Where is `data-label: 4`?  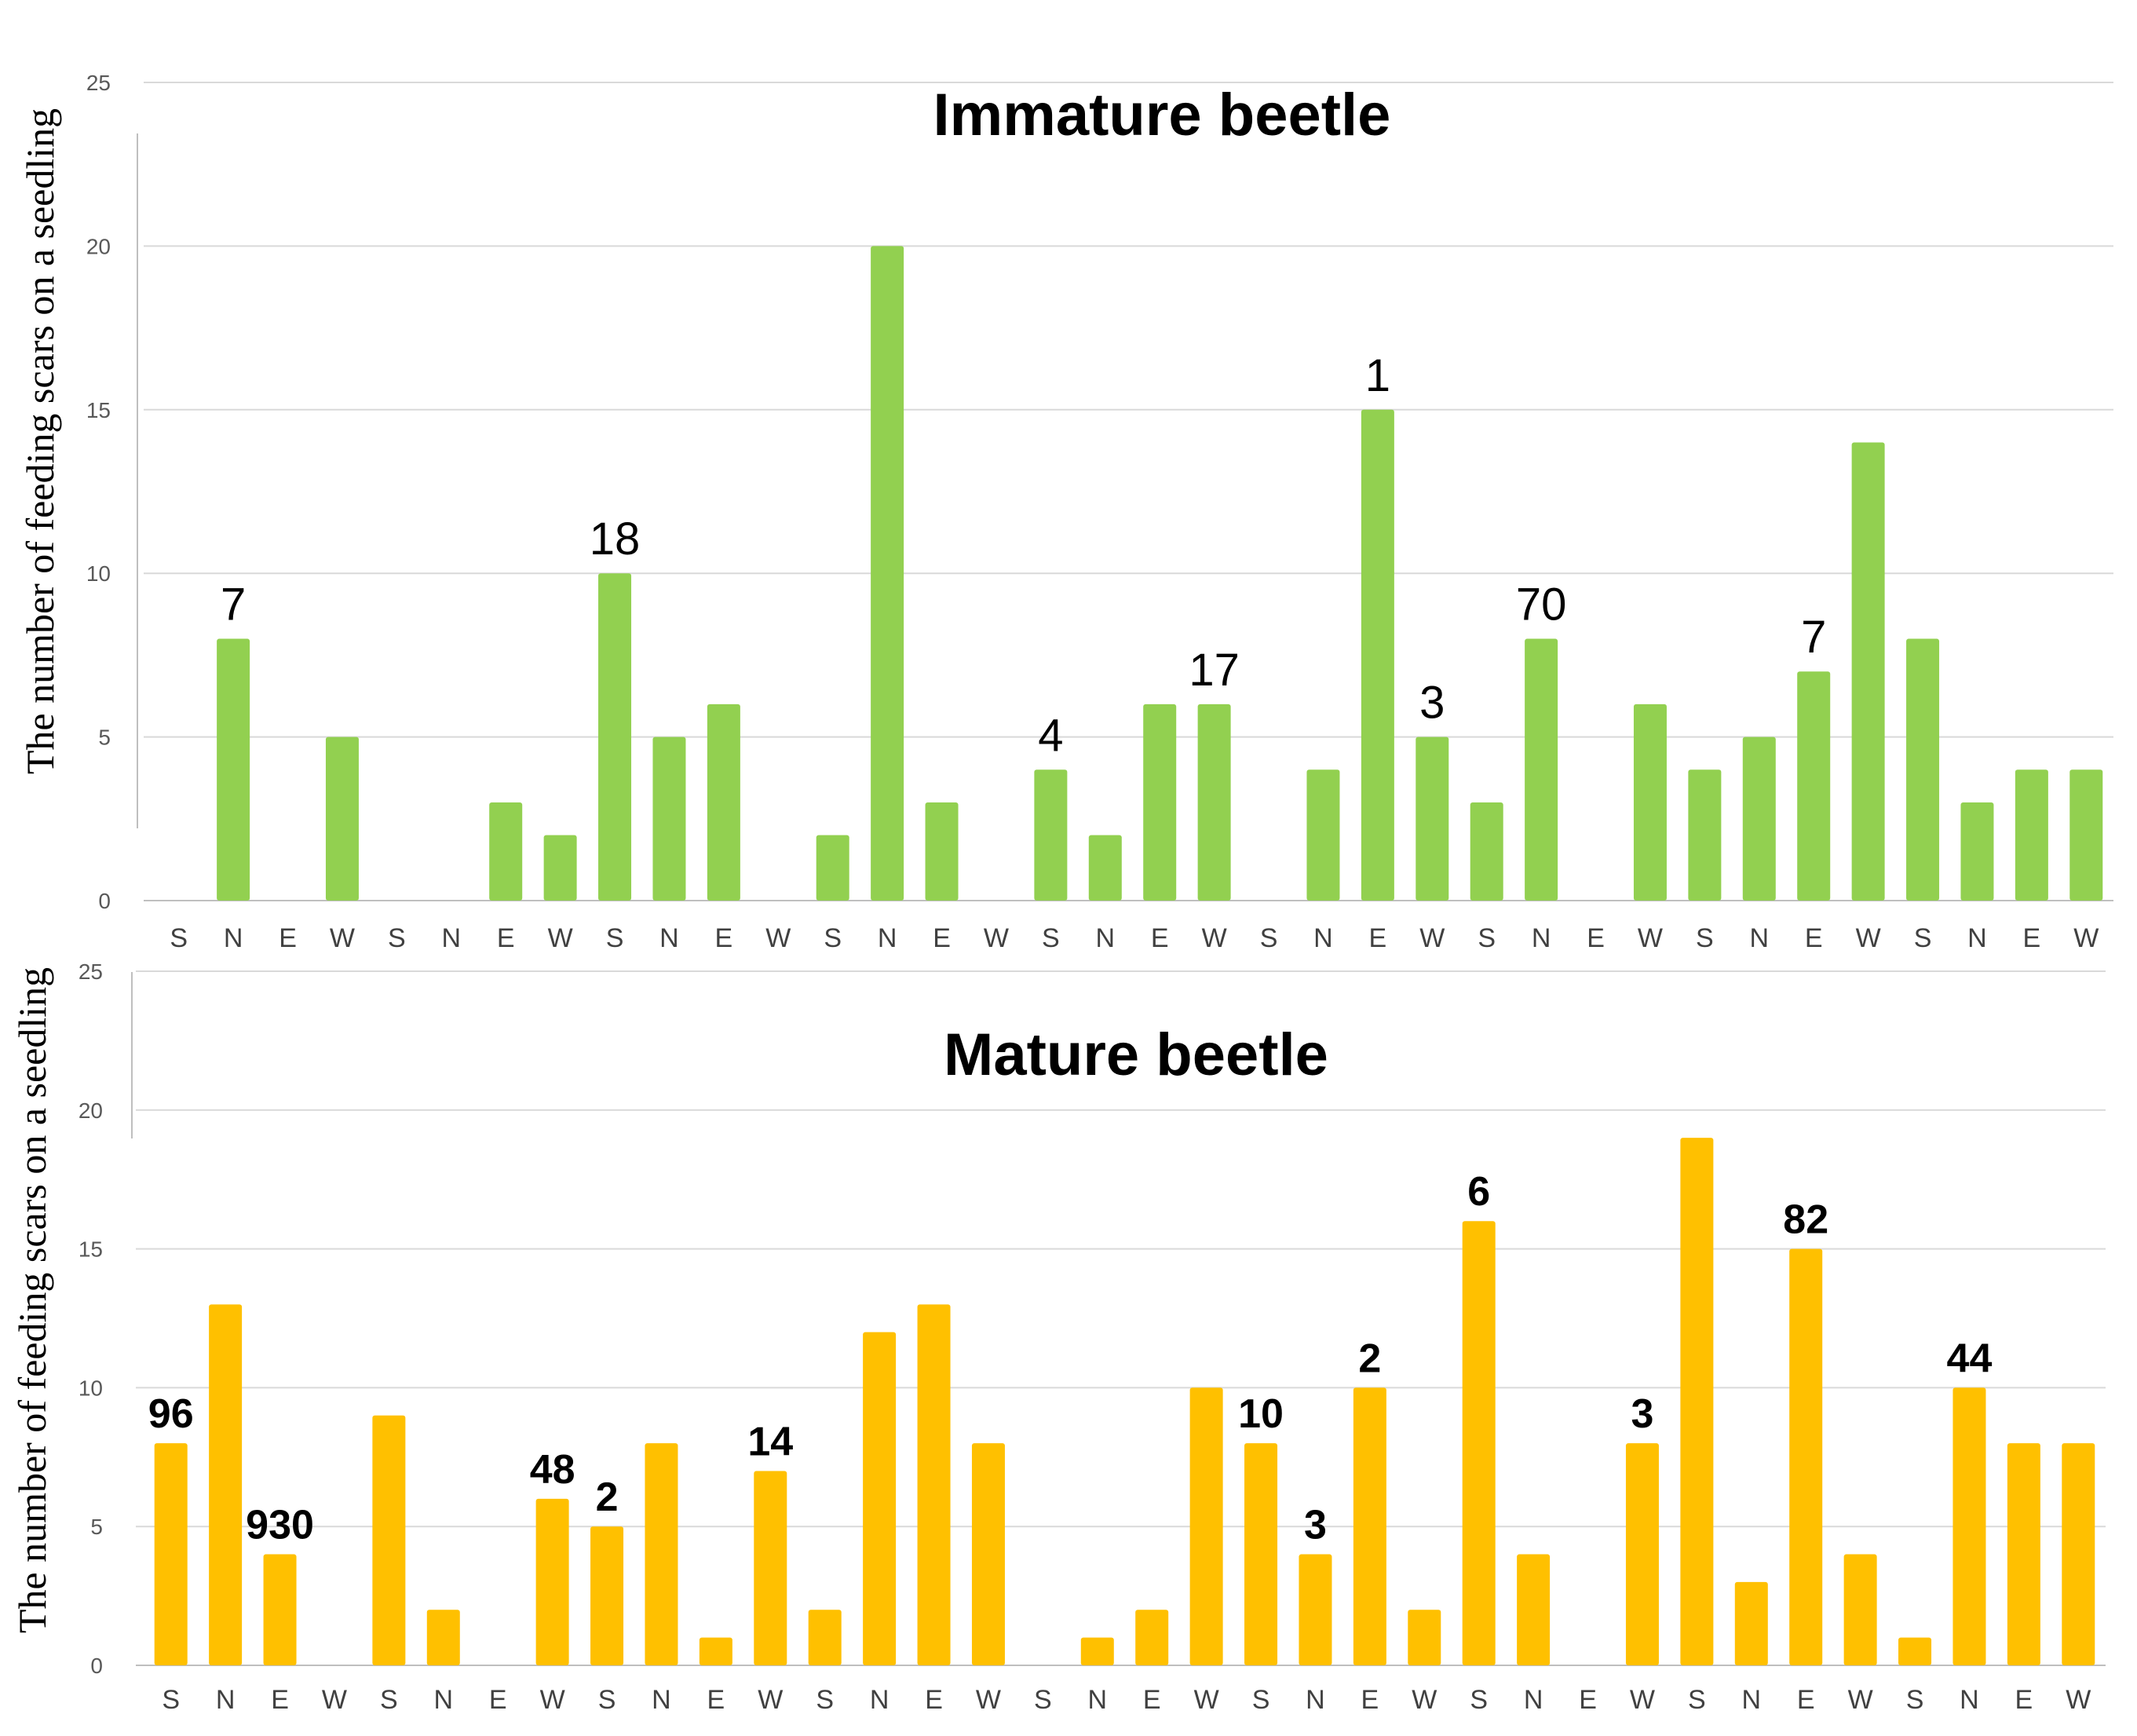
data-label: 4 is located at coordinates (1050, 735).